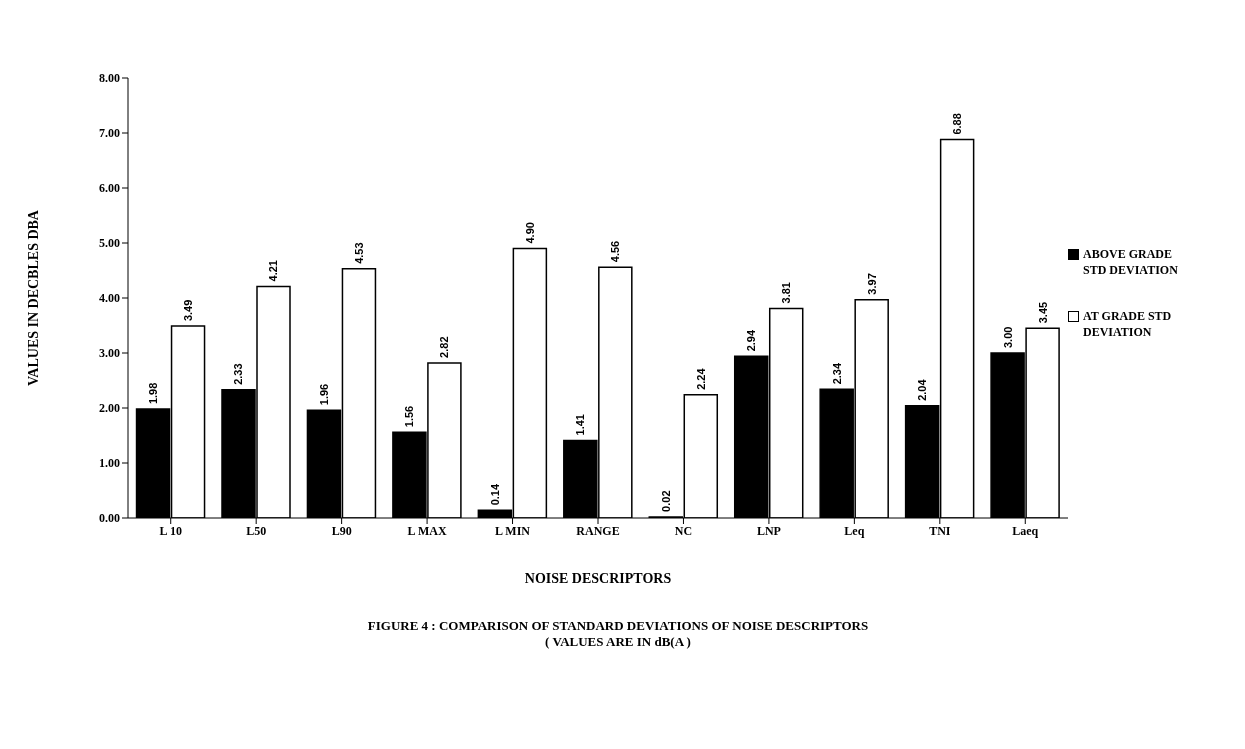 The height and width of the screenshot is (749, 1245). Describe the element at coordinates (427, 530) in the screenshot. I see `x-tick-label: L MAX` at that location.